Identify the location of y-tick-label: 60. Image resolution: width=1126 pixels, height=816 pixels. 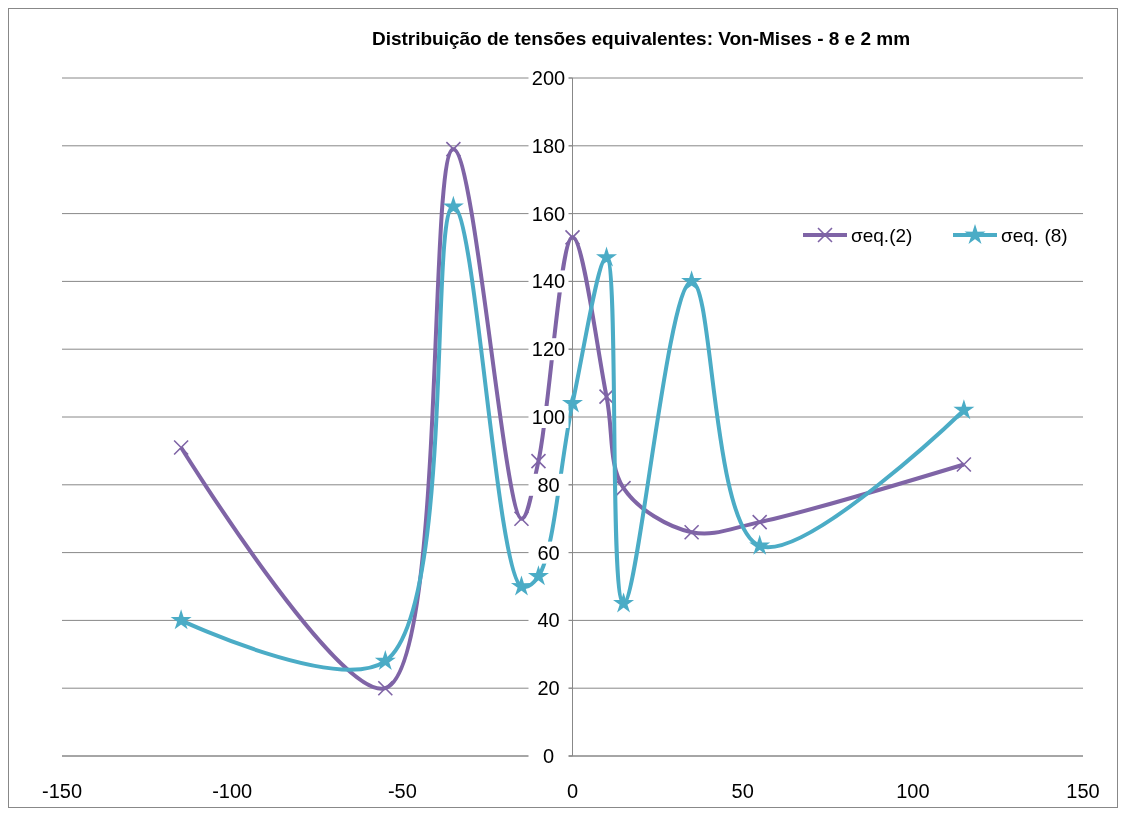
(548, 552).